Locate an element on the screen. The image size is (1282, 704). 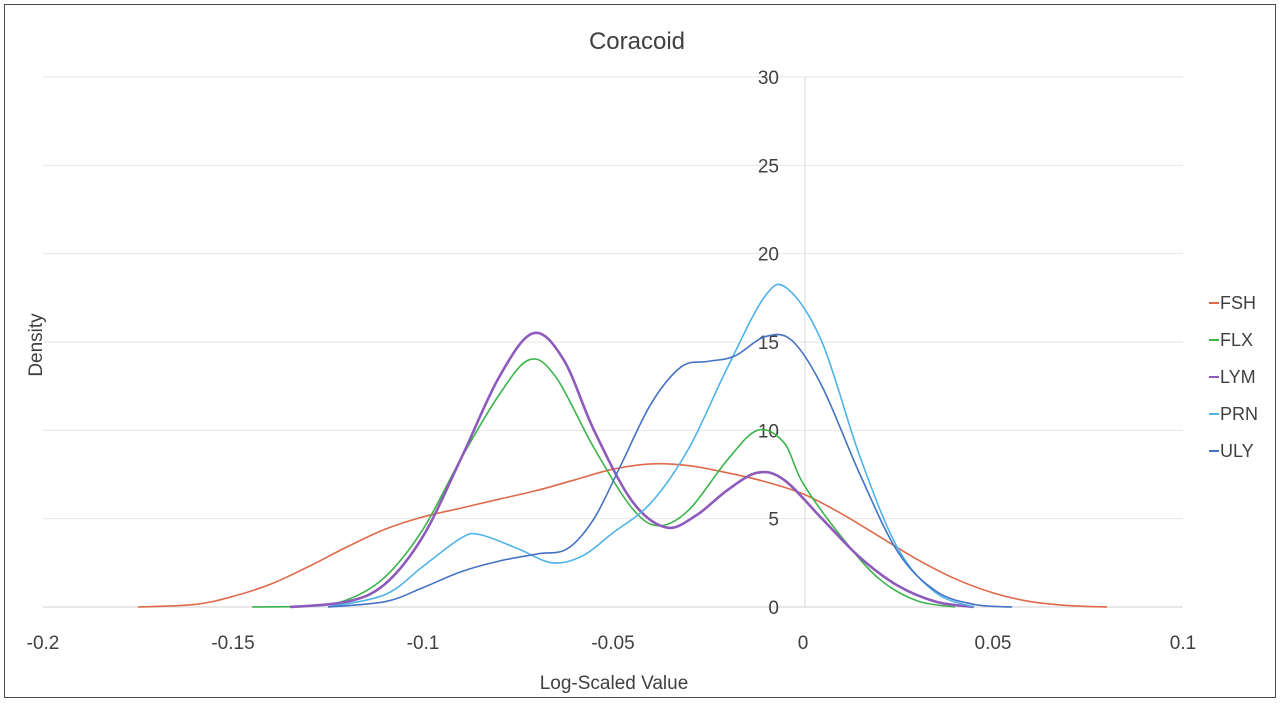
x-tick-labels: -0.2 -0.15 -0.1 -0.05 0 0.05 0.1 is located at coordinates (612, 643).